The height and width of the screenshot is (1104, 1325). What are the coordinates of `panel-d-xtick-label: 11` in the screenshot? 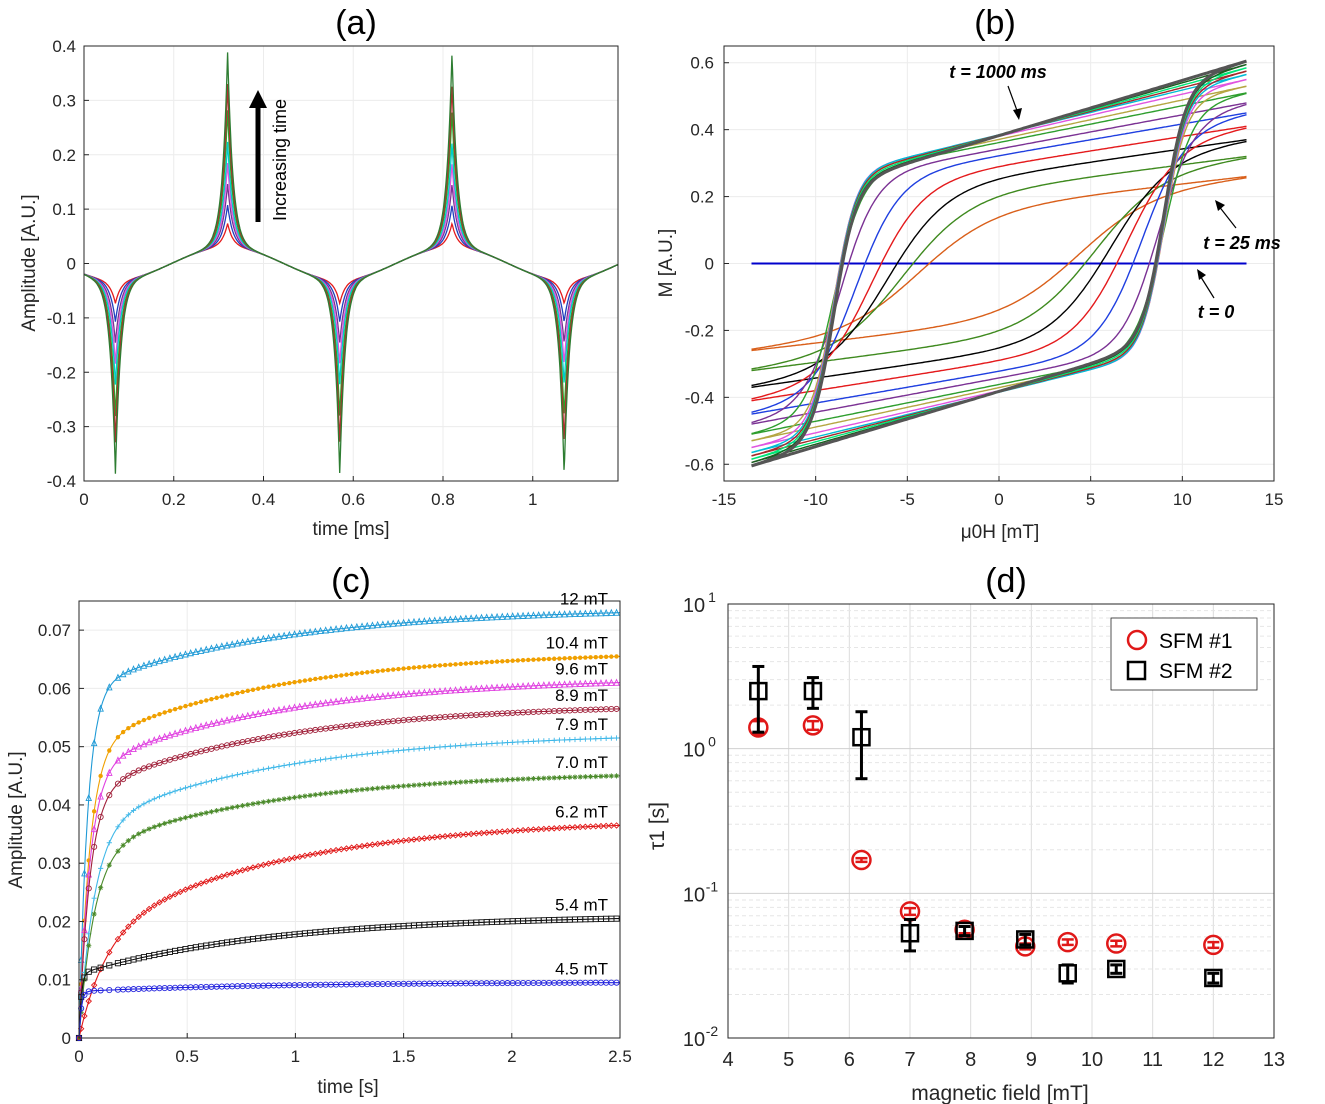 It's located at (1152, 1060).